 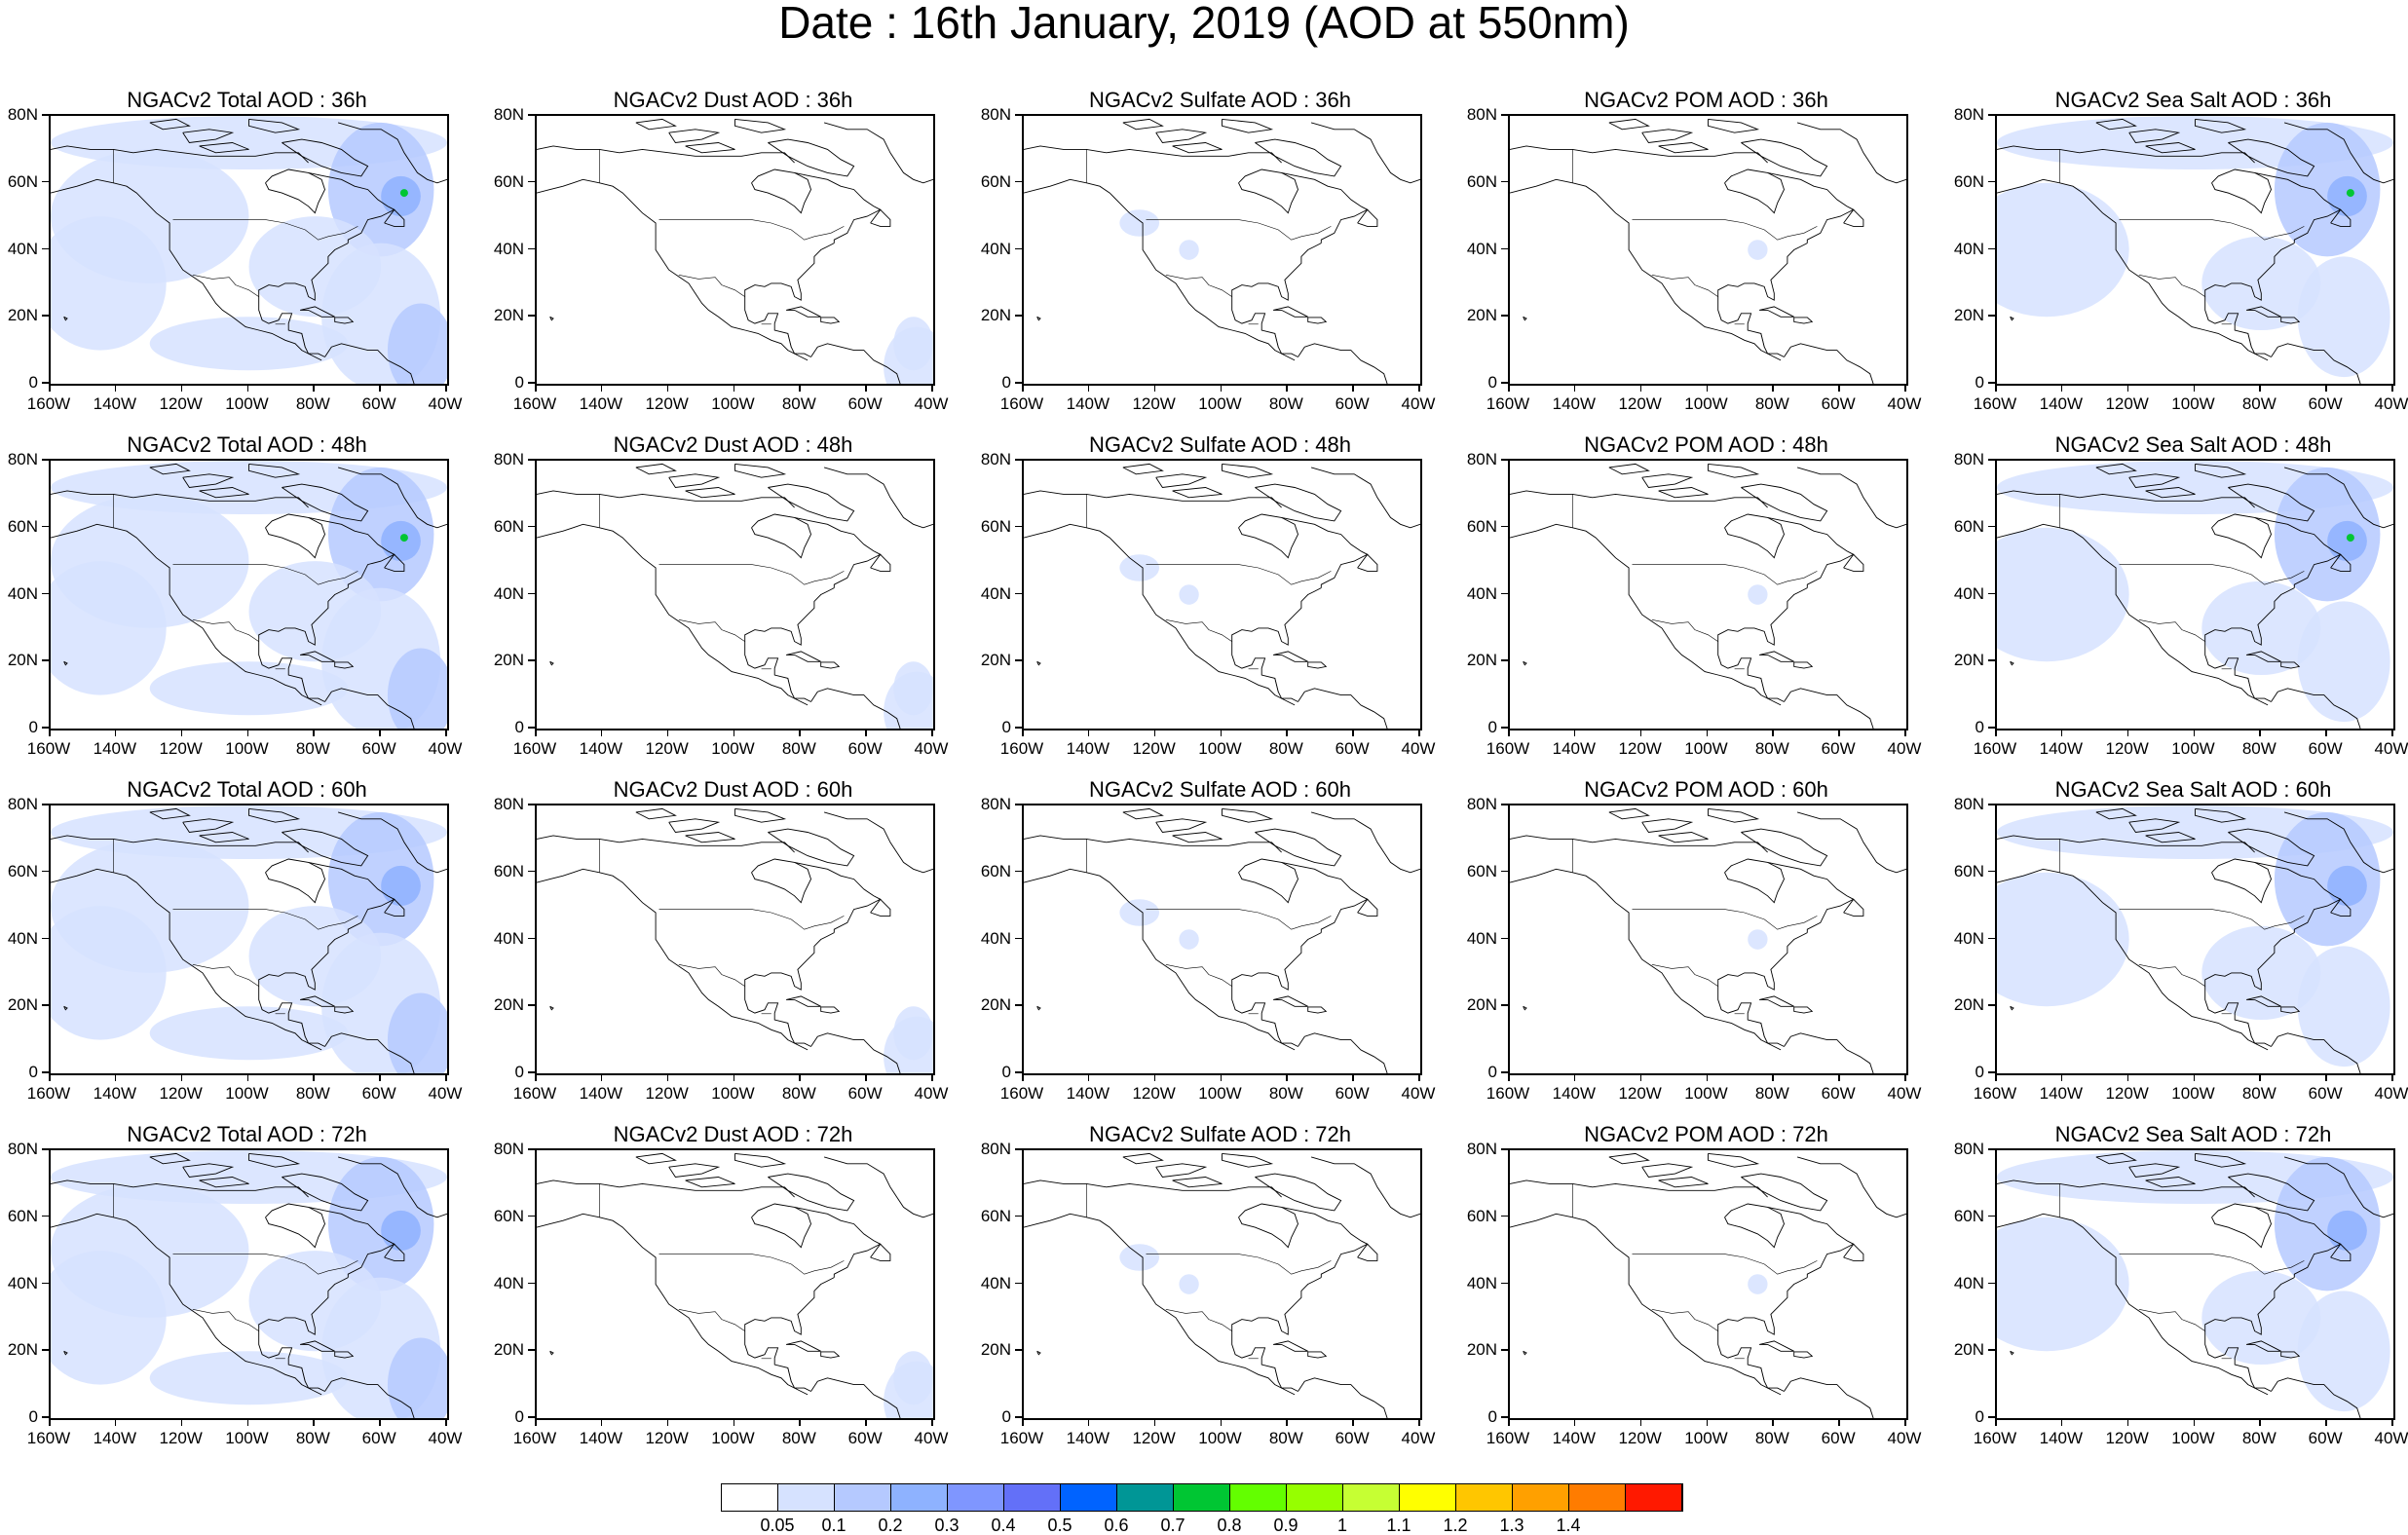 I want to click on x-tick-label: 60W, so click(x=378, y=749).